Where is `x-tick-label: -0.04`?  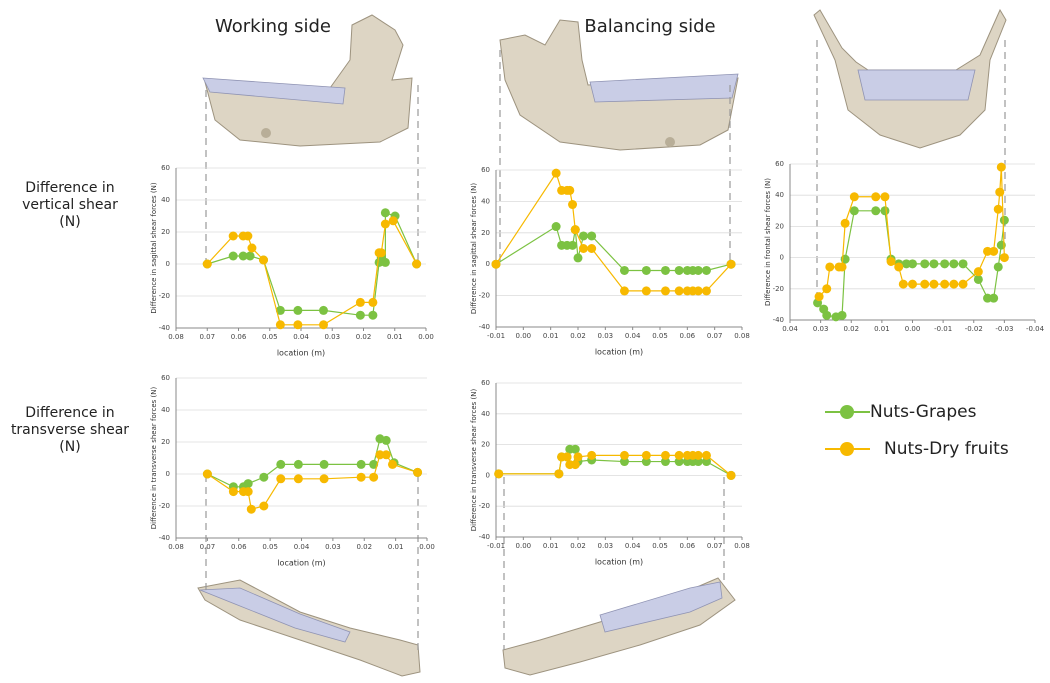 x-tick-label: -0.04 is located at coordinates (1035, 329).